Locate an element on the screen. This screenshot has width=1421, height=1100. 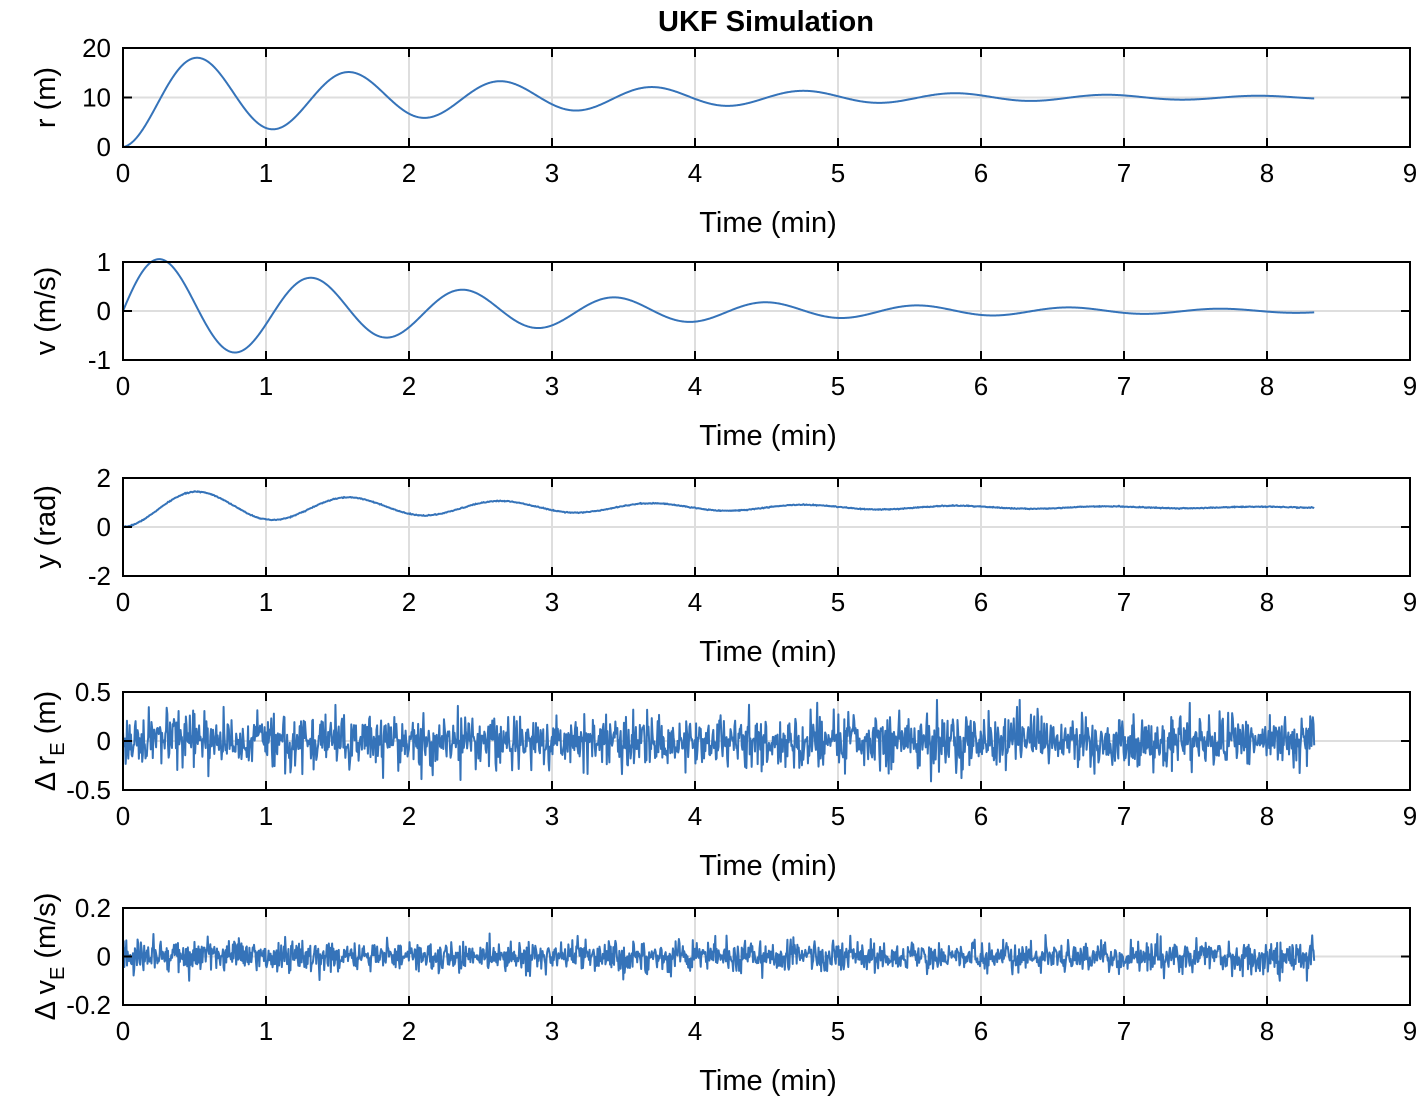
y-axis-label: Δ rE (m) is located at coordinates (49, 741).